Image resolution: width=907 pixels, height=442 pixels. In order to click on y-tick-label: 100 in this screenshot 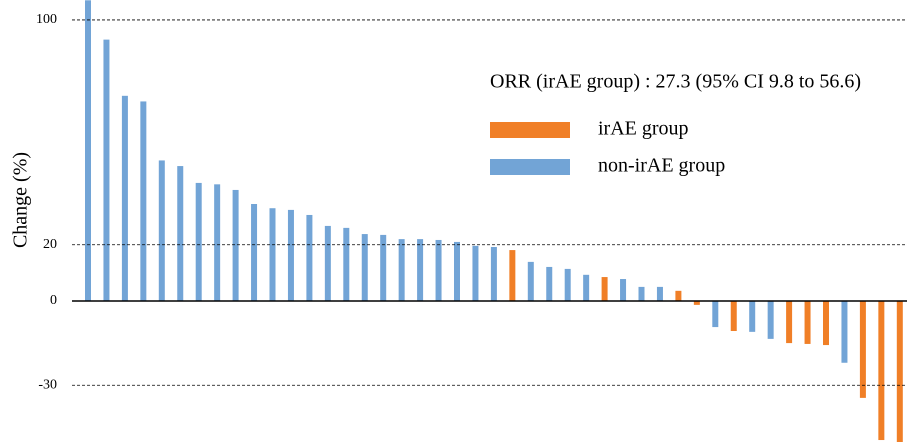, I will do `click(46, 19)`.